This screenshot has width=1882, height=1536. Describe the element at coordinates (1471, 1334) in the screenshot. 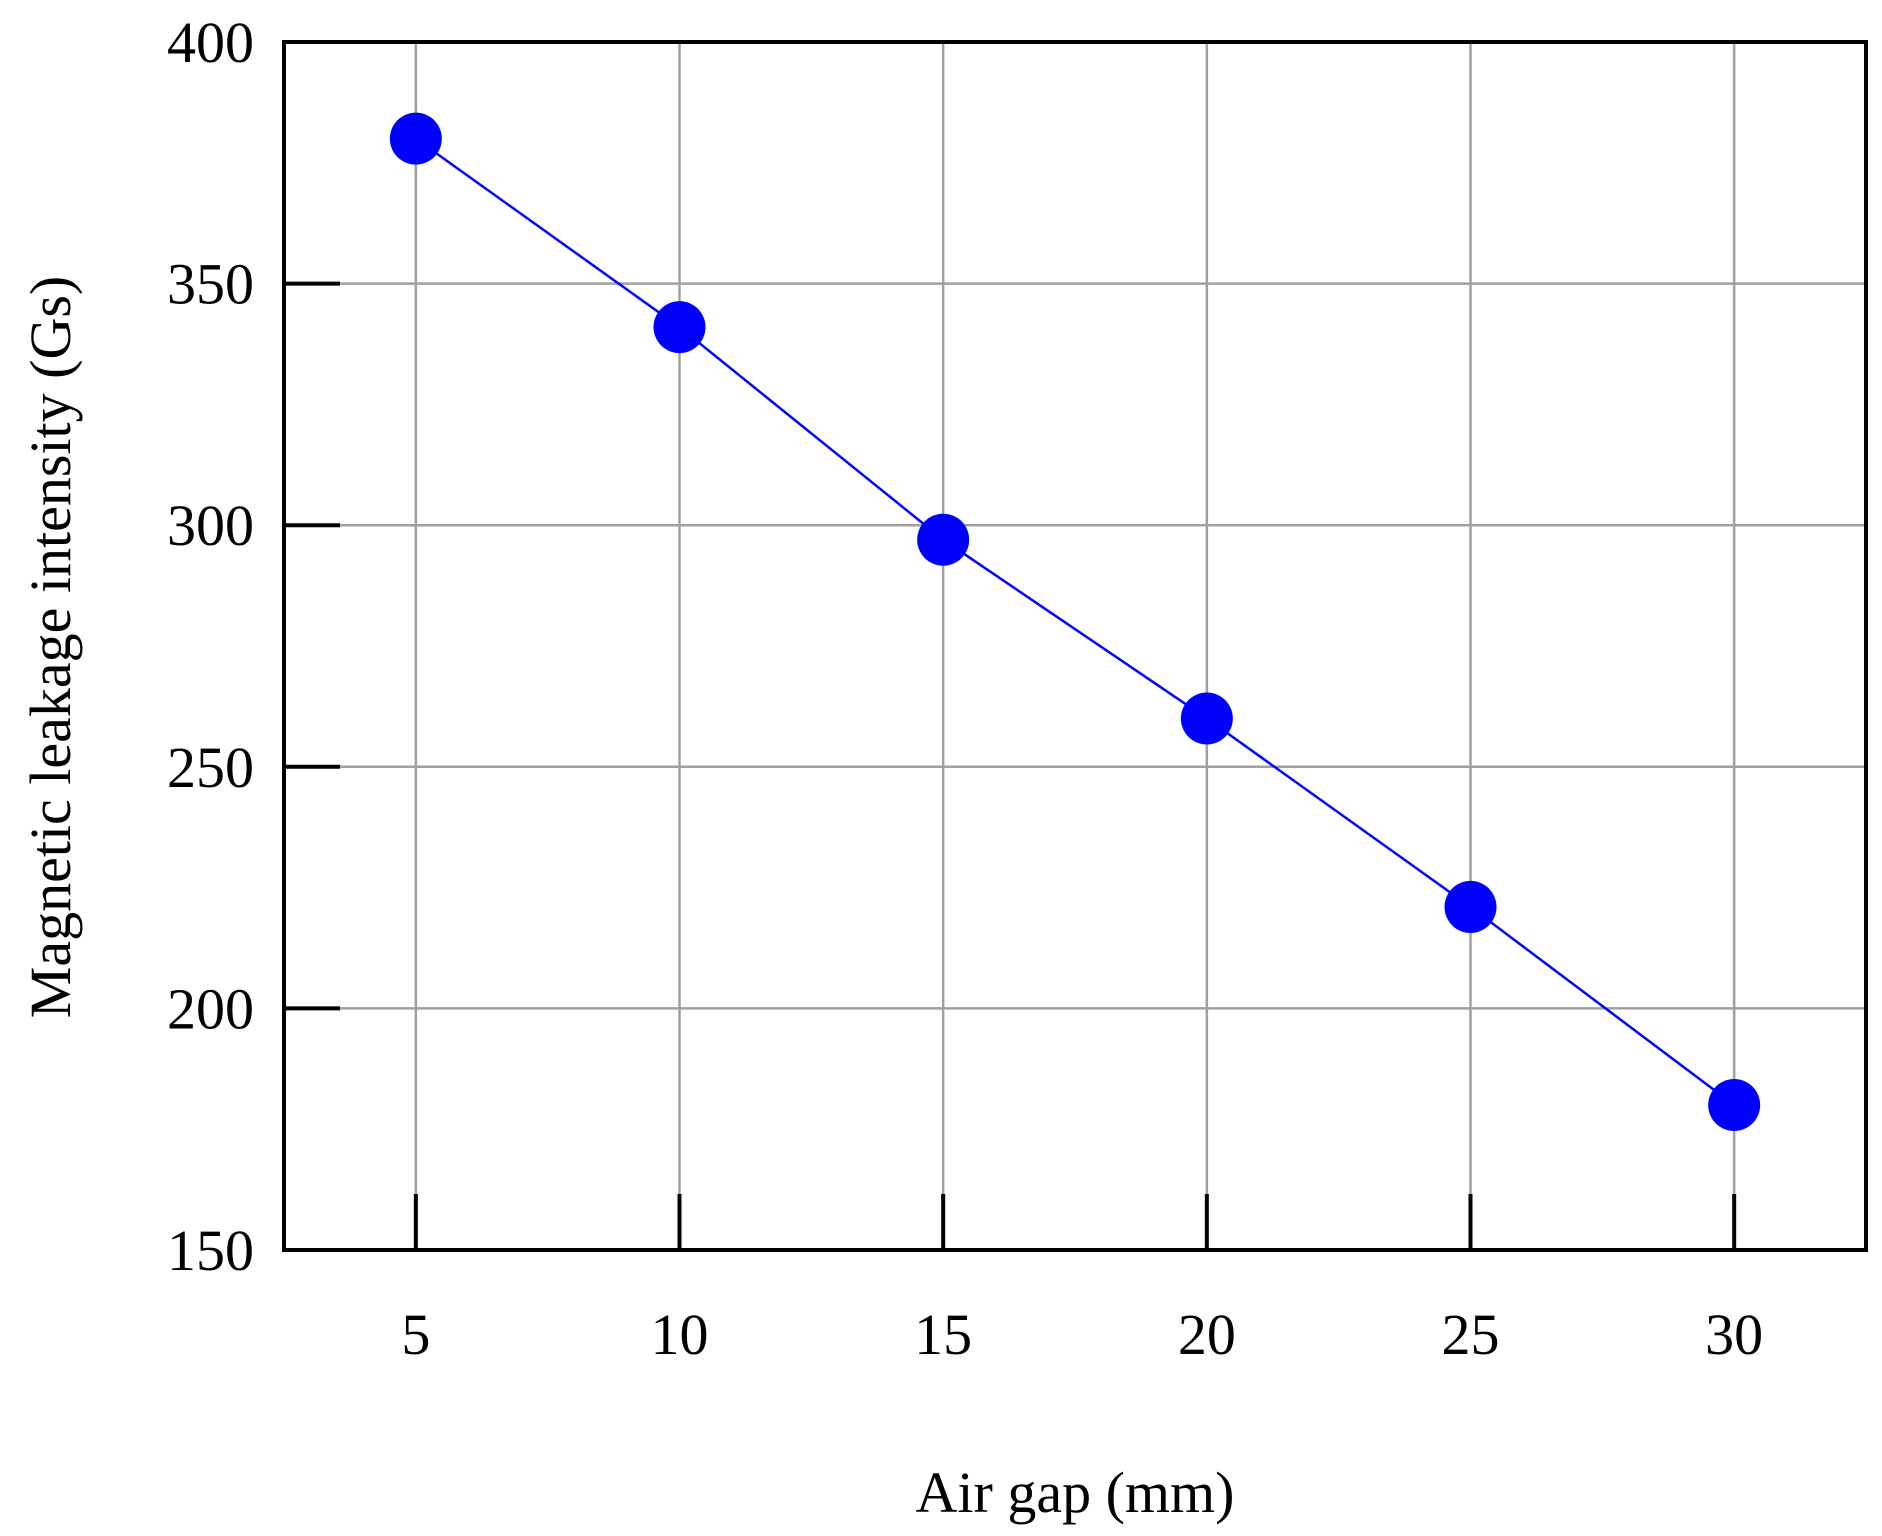

I see `x-tick-label: 25` at that location.